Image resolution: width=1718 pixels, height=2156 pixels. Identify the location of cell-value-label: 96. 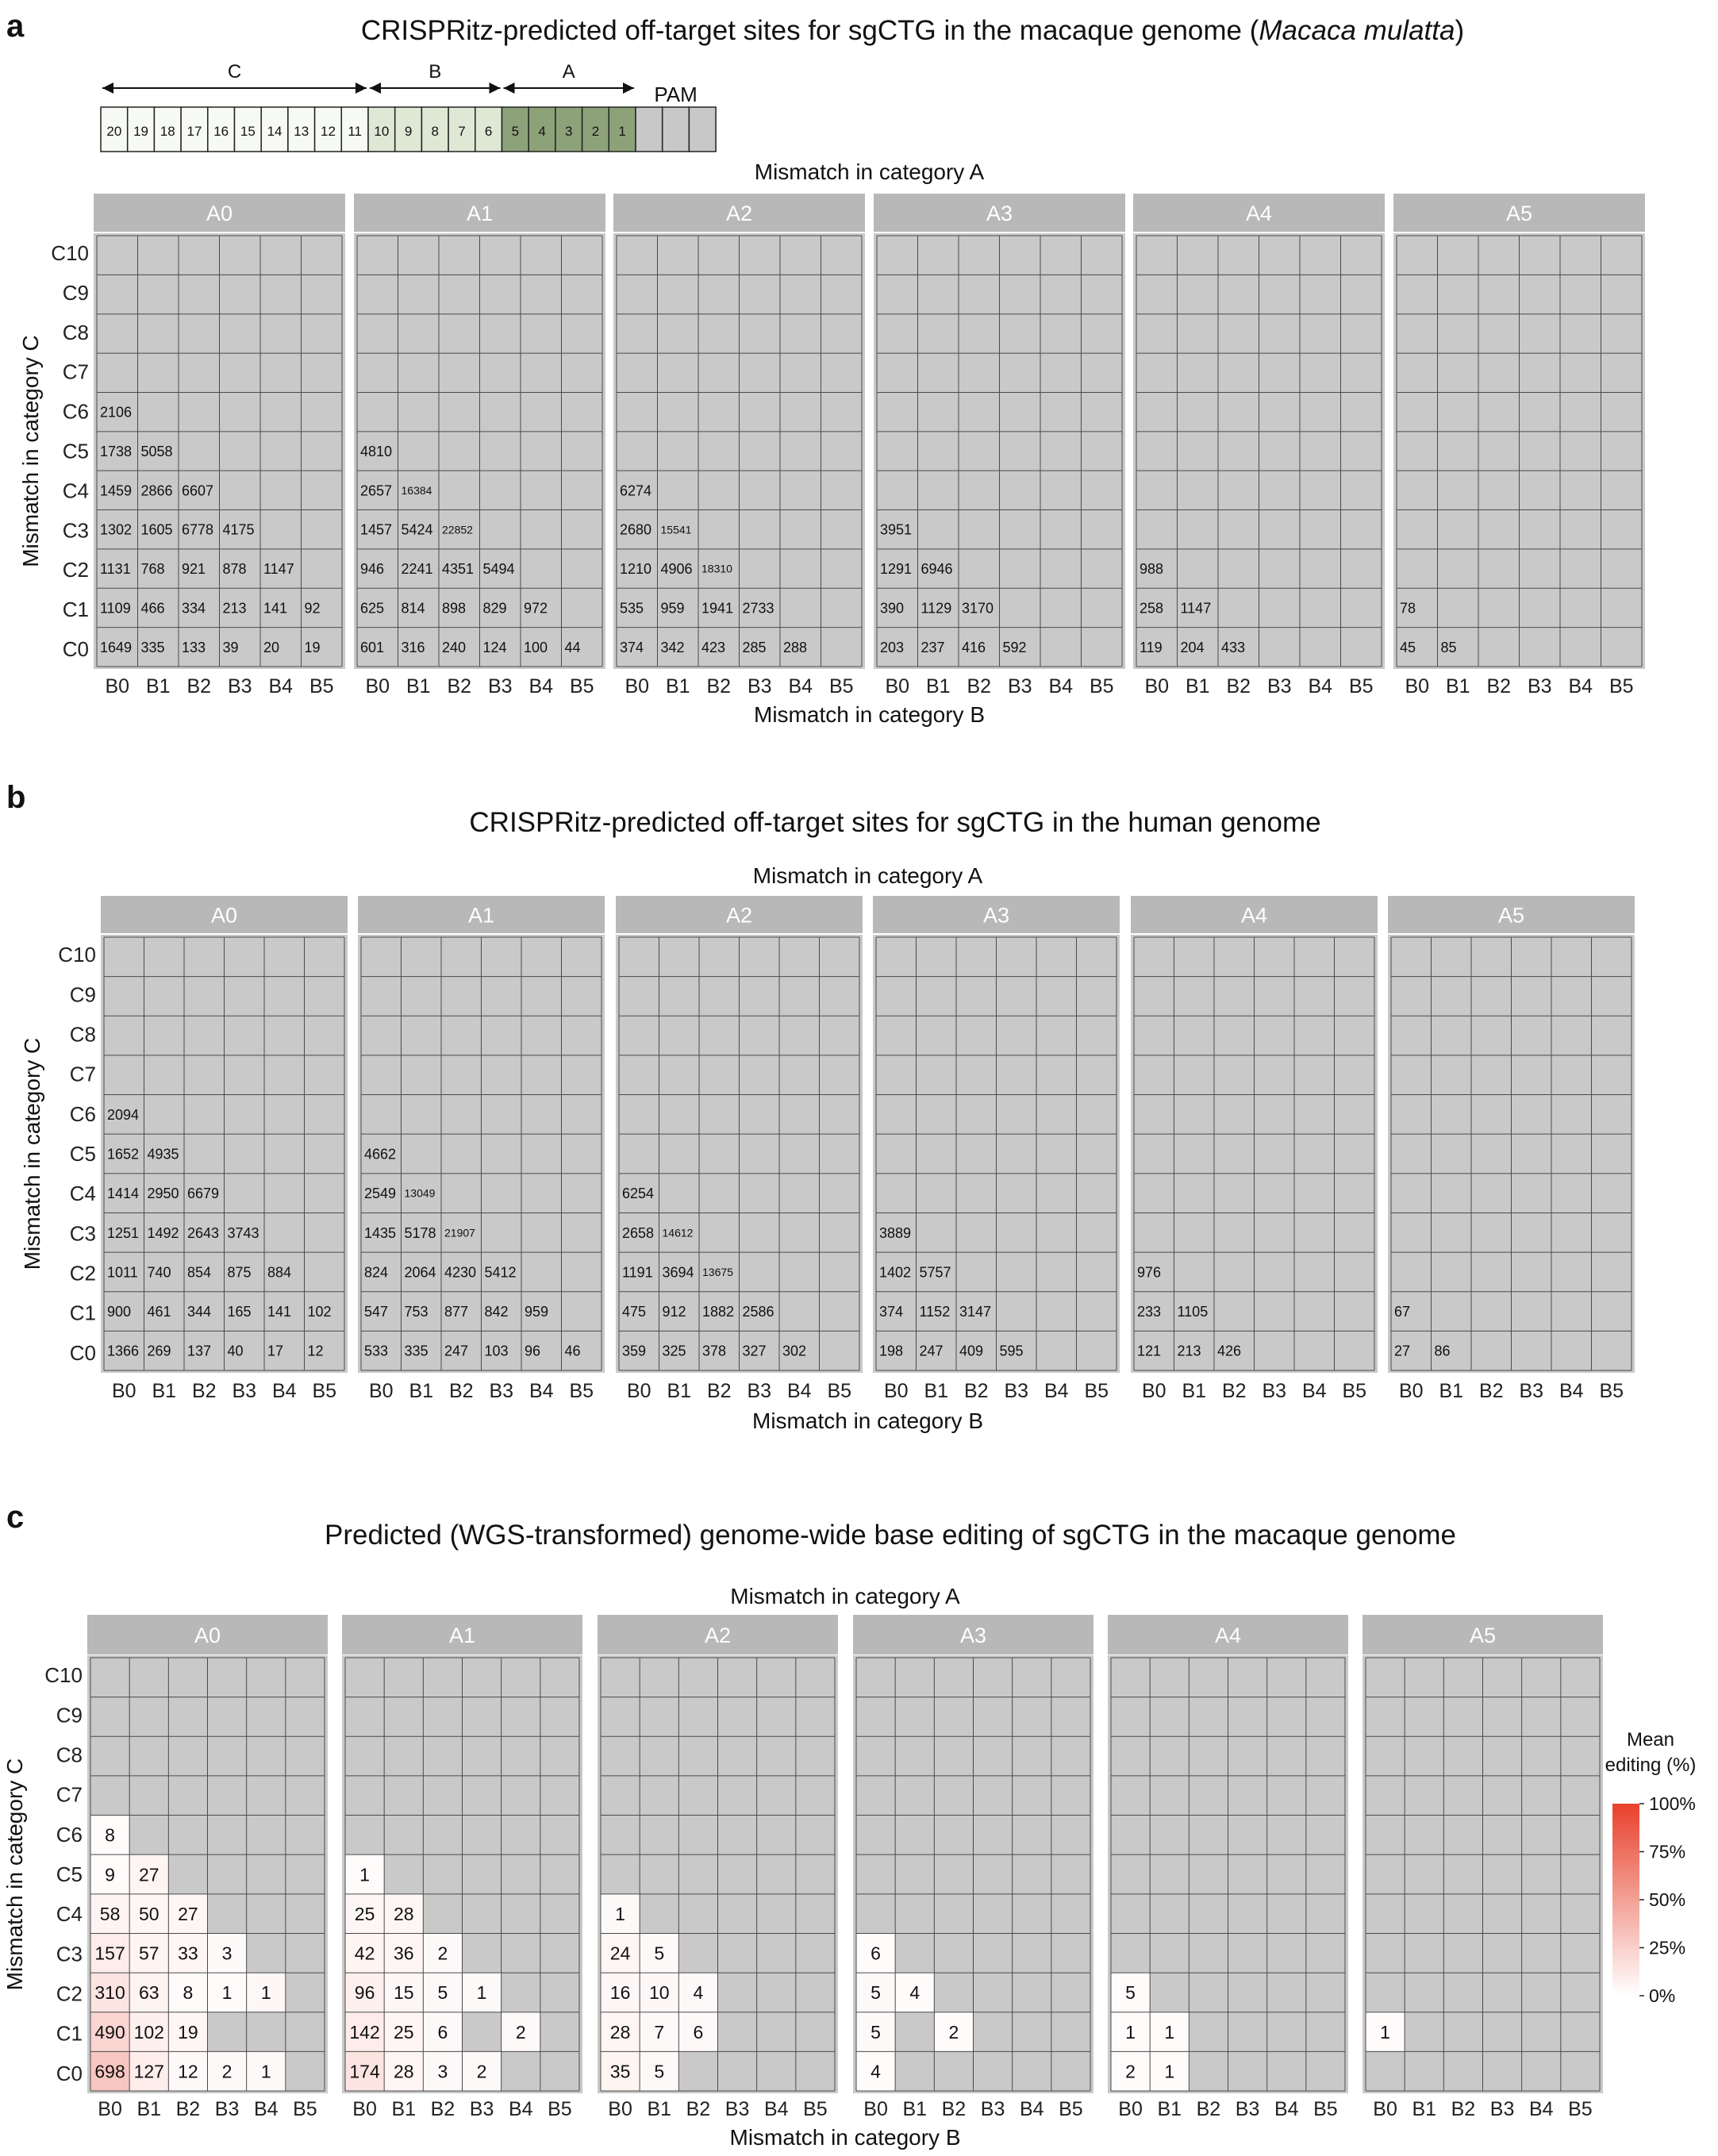
(365, 1992).